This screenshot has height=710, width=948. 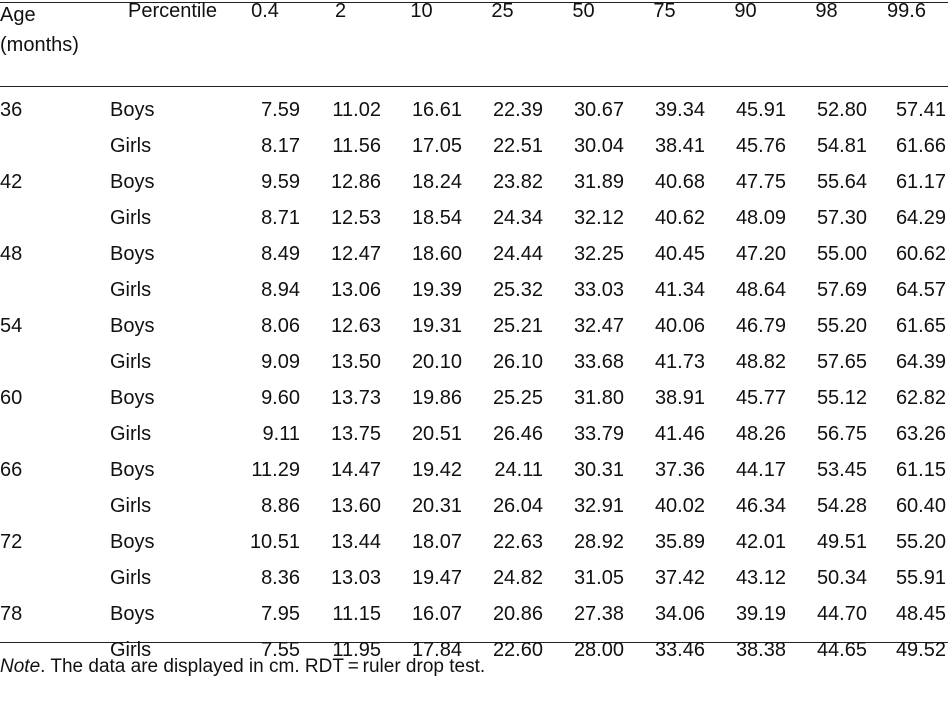 What do you see at coordinates (355, 182) in the screenshot?
I see `value-cell: 12.86` at bounding box center [355, 182].